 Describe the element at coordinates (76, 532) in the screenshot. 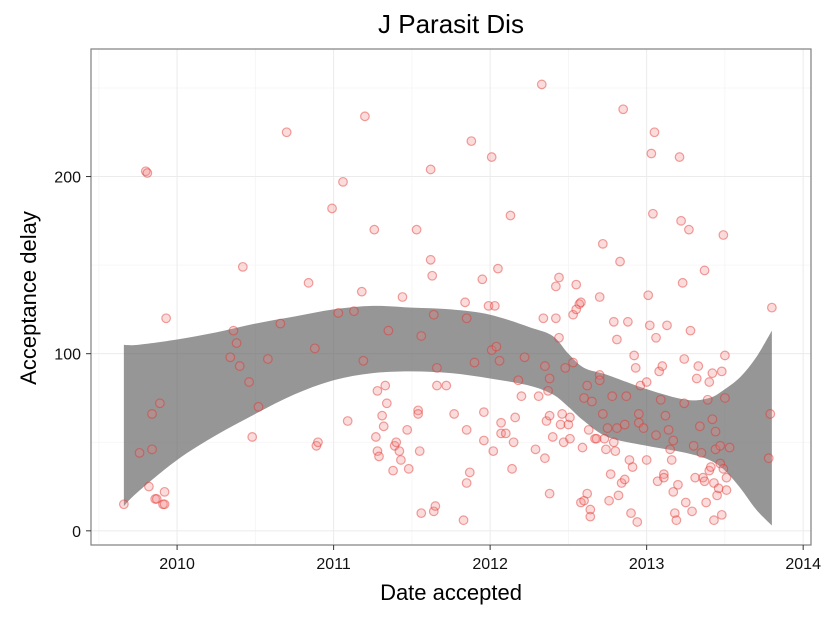

I see `y-tick-label: 0` at that location.